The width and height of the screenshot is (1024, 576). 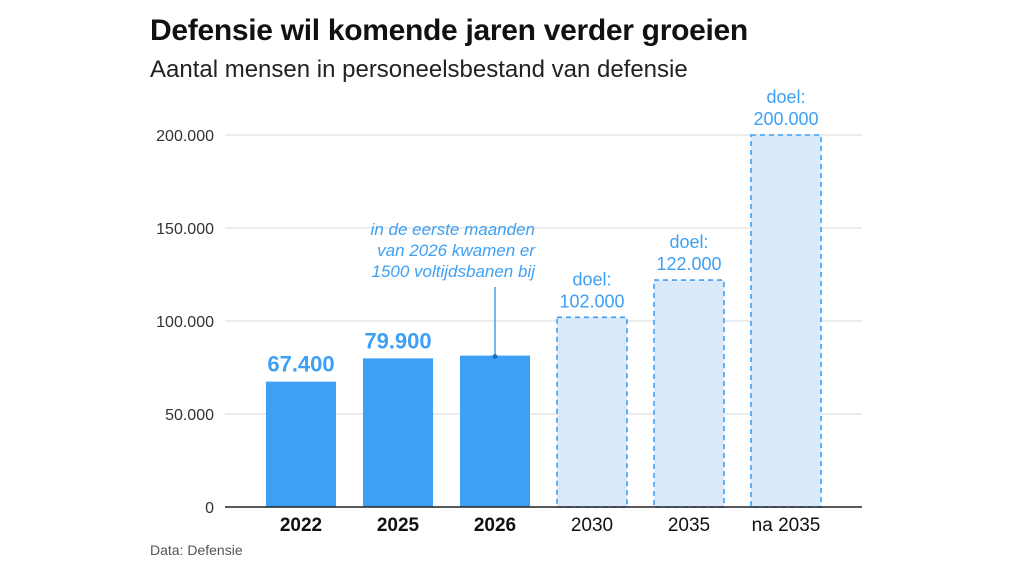 I want to click on x-tick-label: 2030, so click(x=592, y=525).